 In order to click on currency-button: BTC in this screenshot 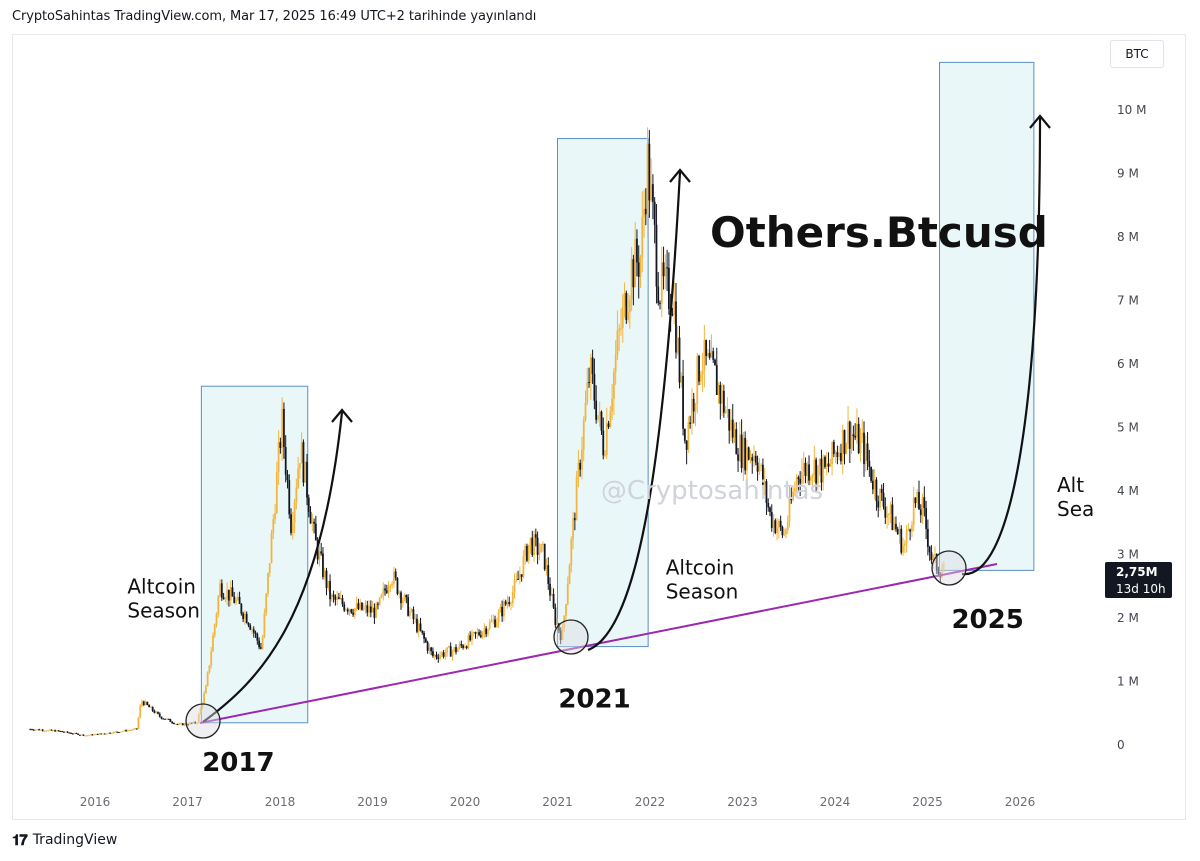, I will do `click(1137, 54)`.